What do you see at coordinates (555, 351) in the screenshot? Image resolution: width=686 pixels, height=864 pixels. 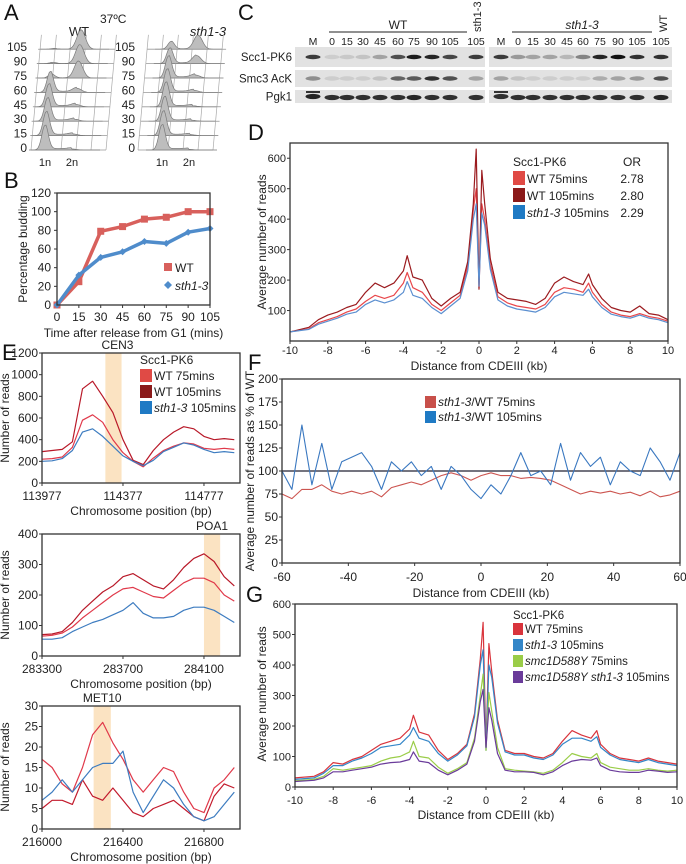 I see `x-tick-label: 4` at bounding box center [555, 351].